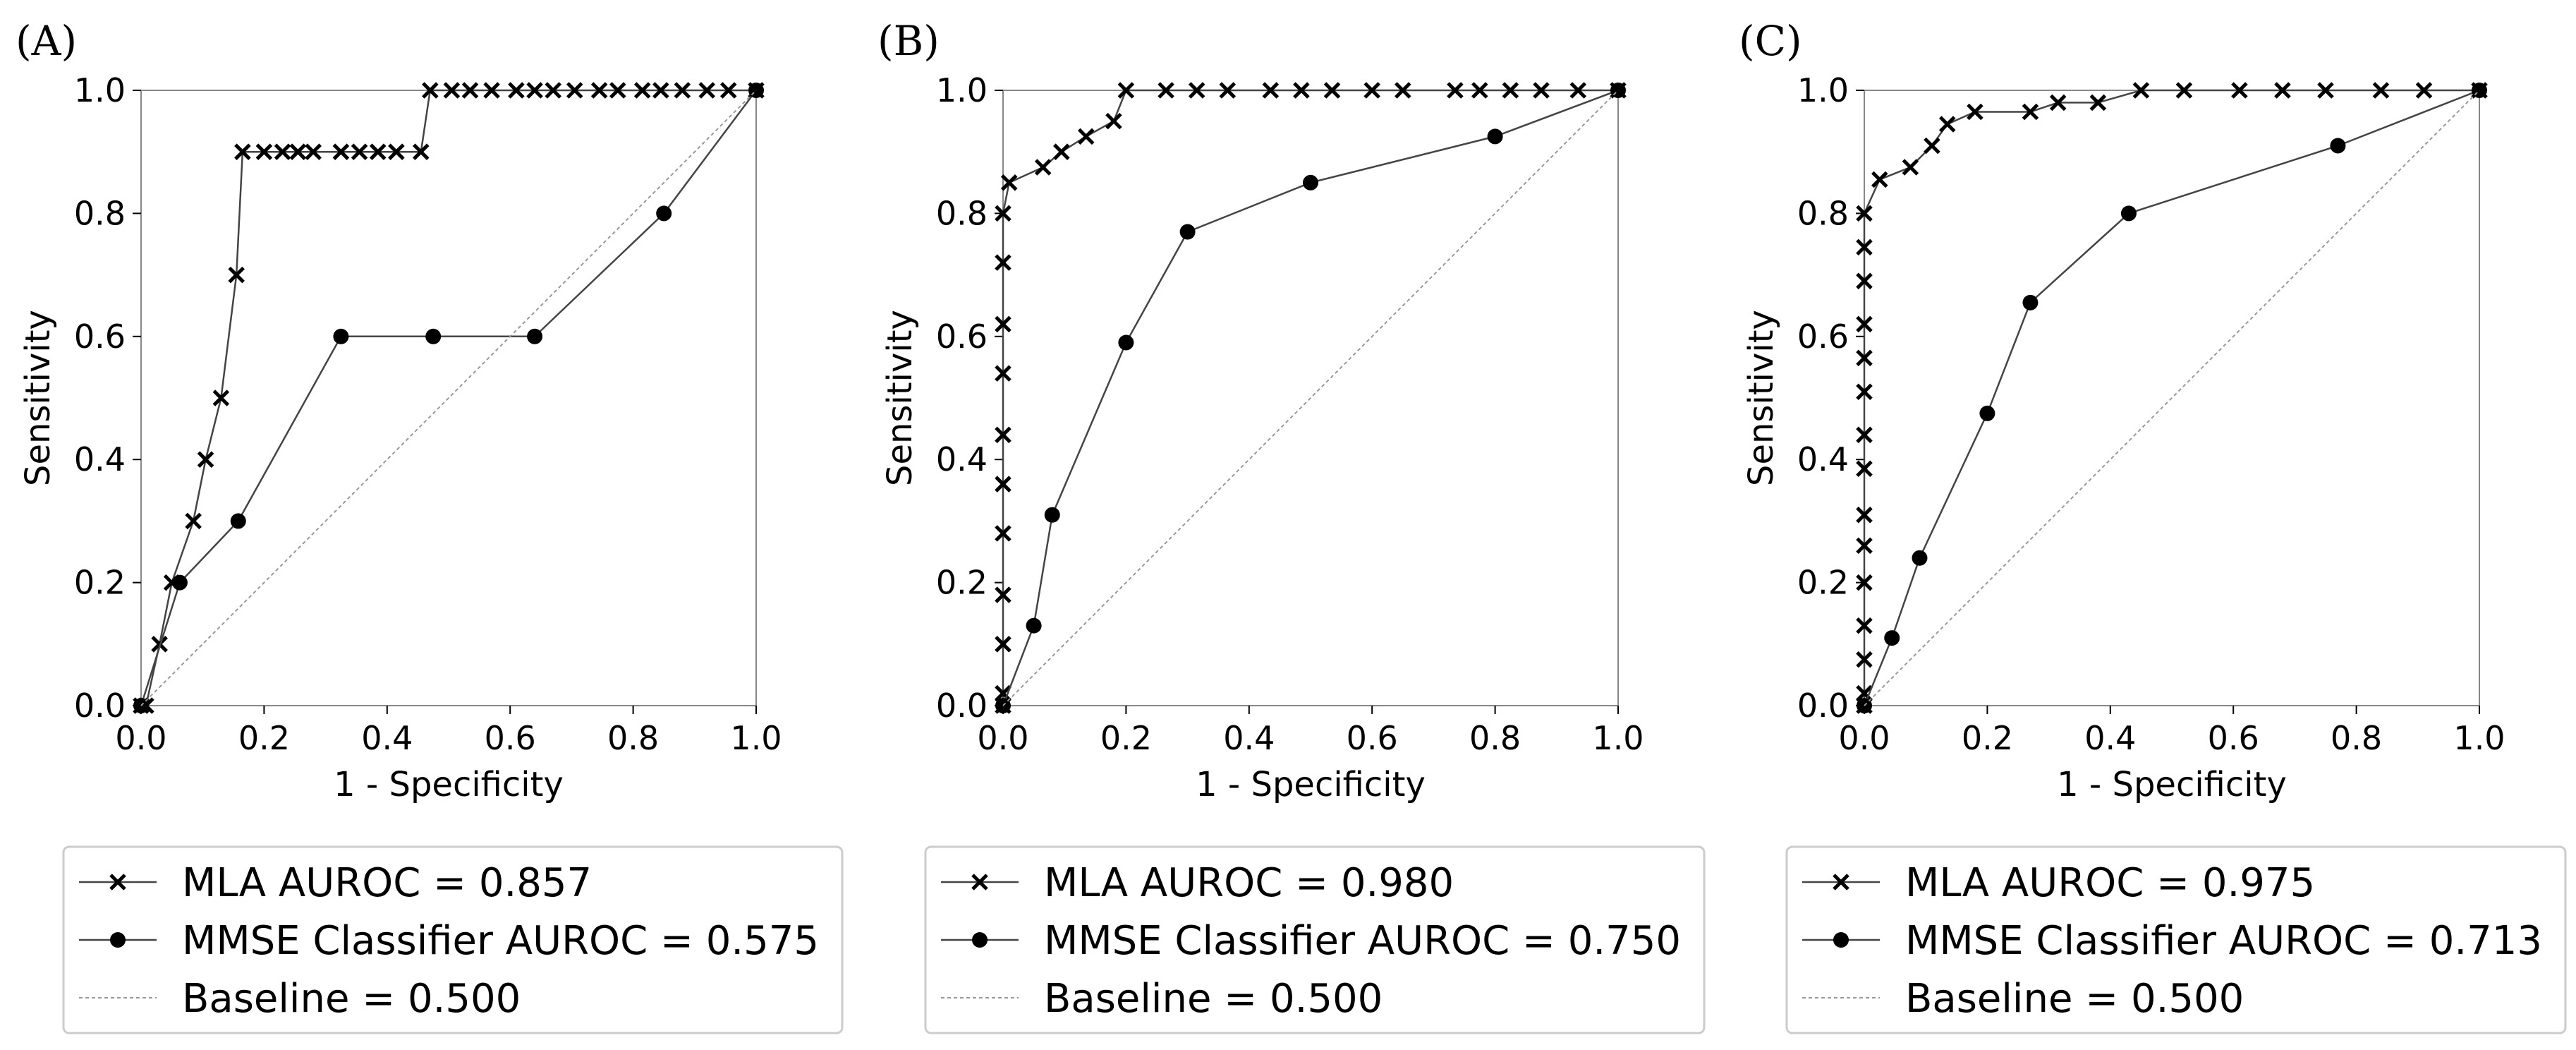 The height and width of the screenshot is (1050, 2576). Describe the element at coordinates (500, 941) in the screenshot. I see `legend-entry-label: MMSE Classifier AUROC = 0.575` at that location.